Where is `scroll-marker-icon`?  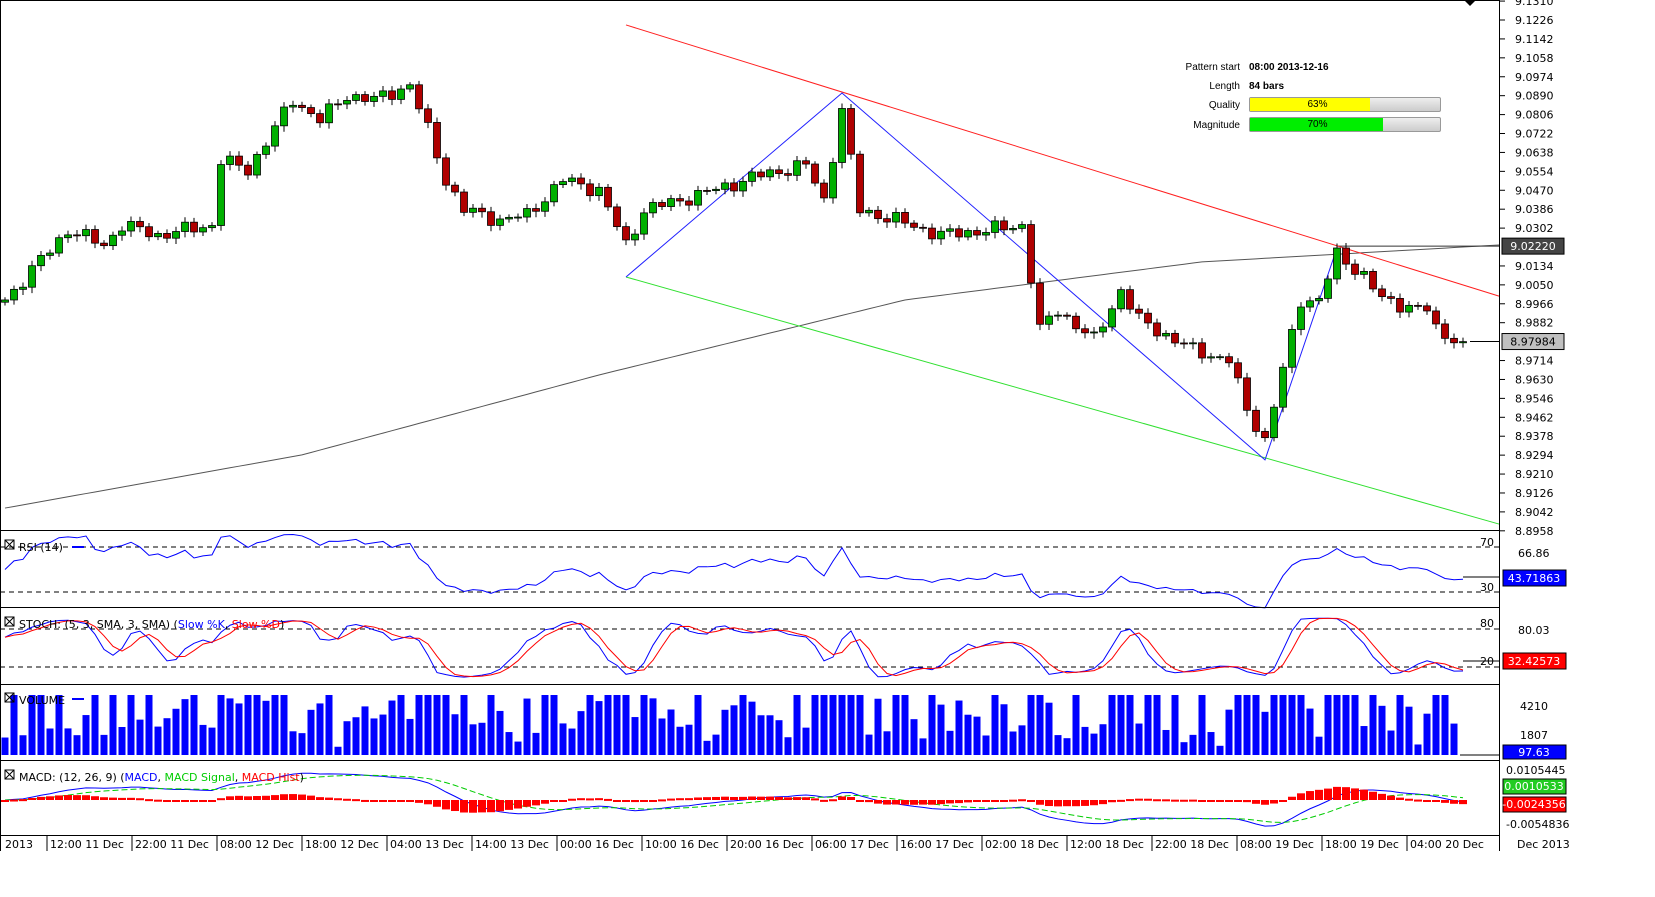 scroll-marker-icon is located at coordinates (1470, 3).